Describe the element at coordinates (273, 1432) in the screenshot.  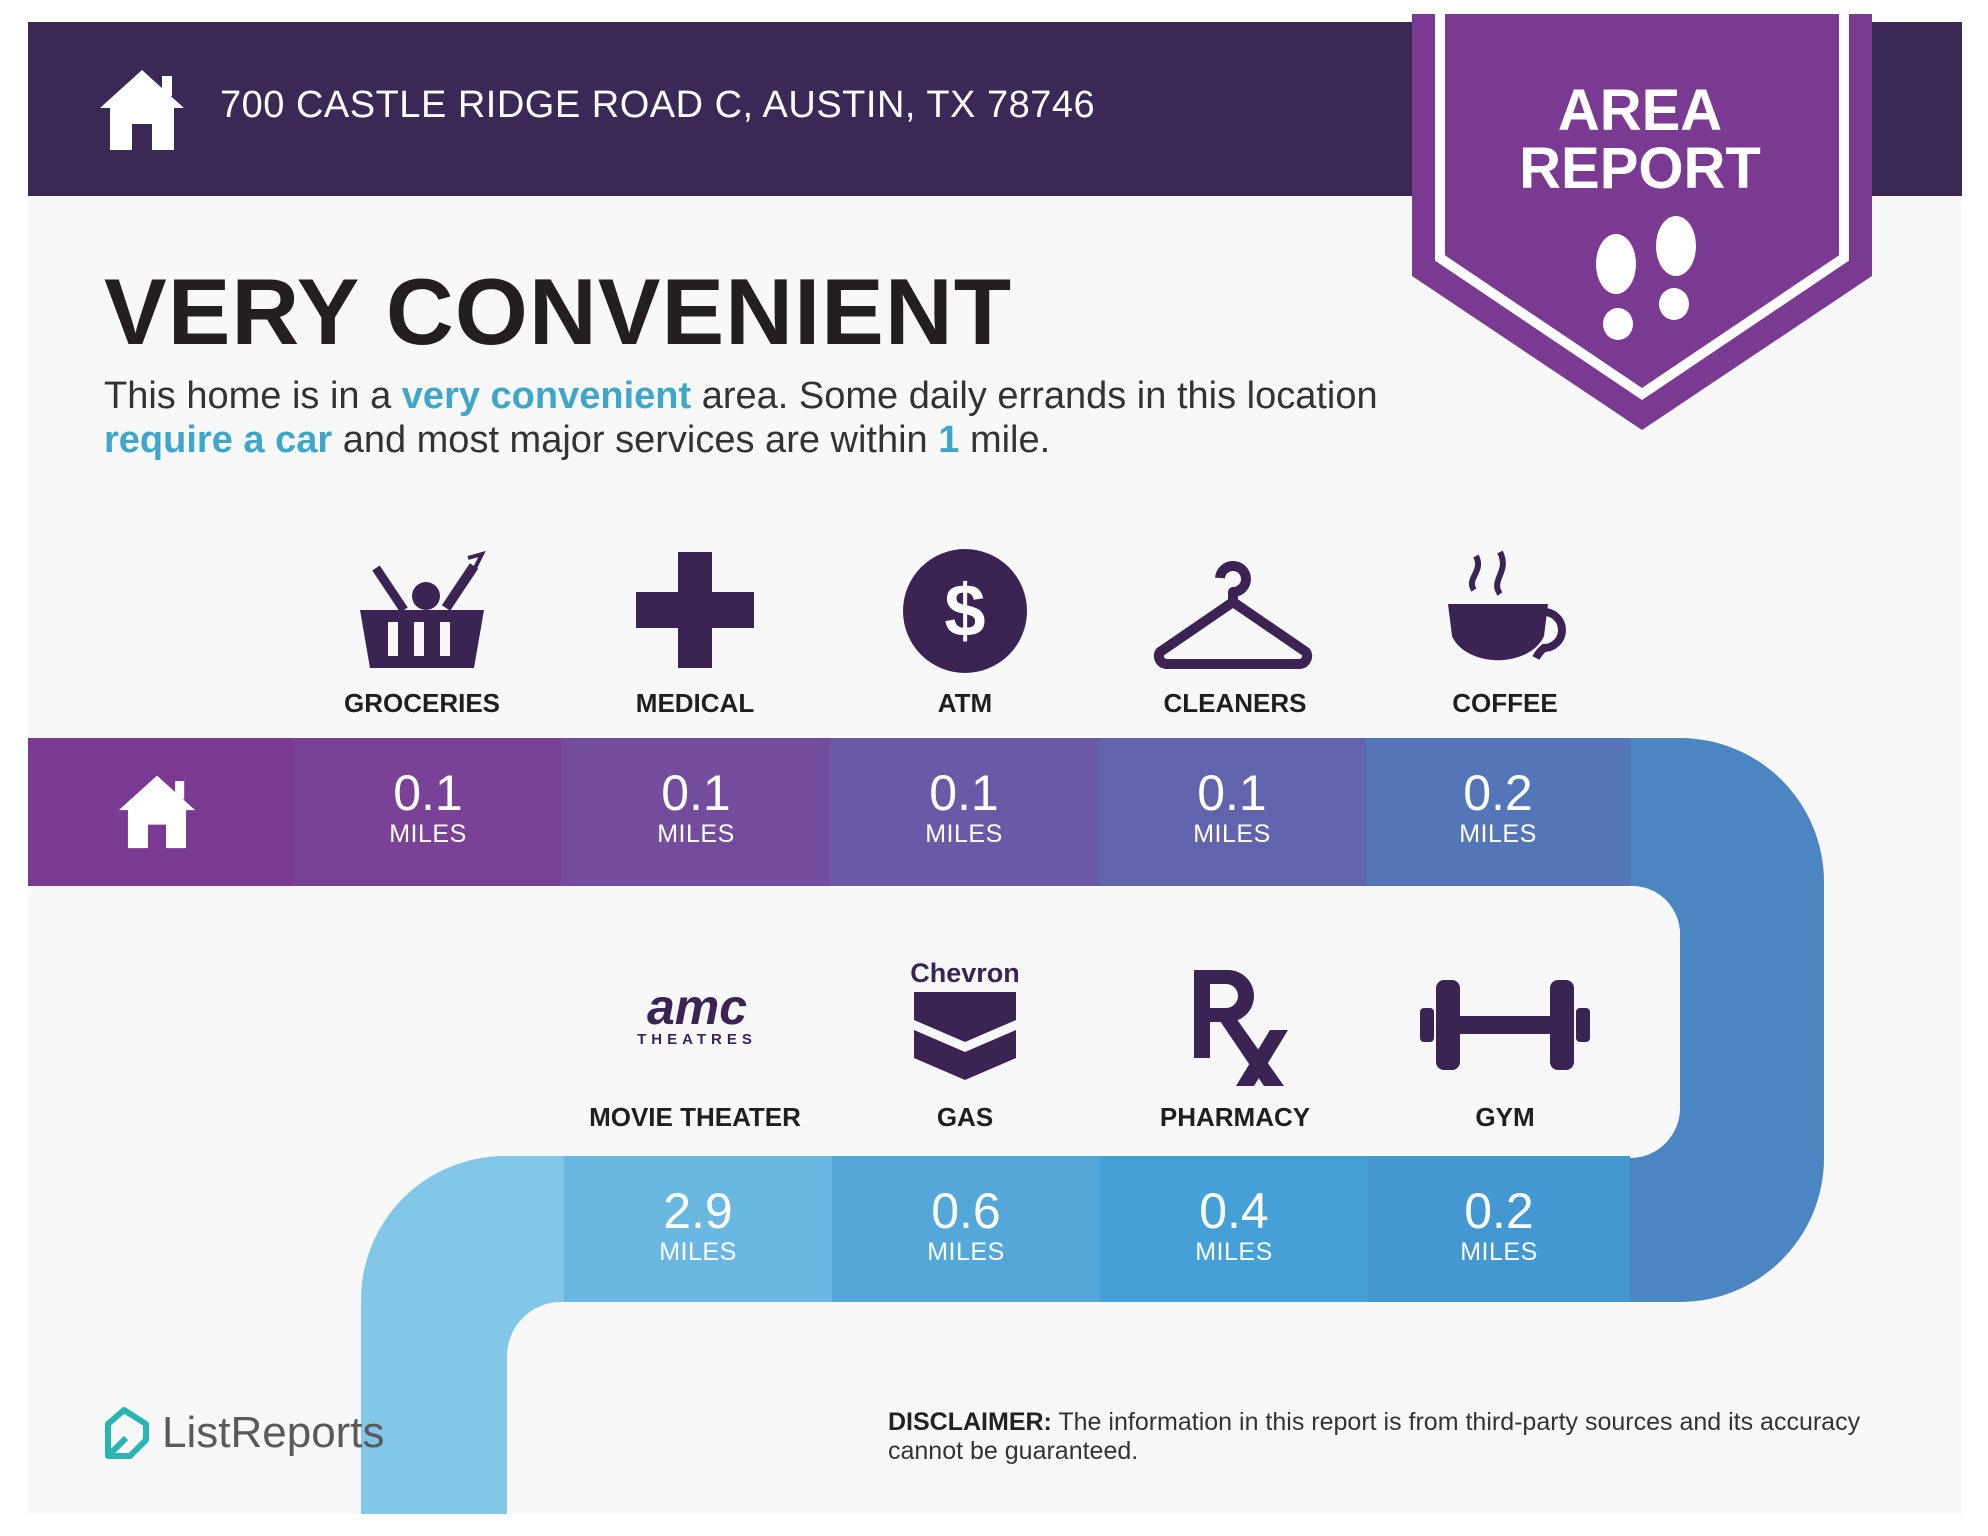
I see `listreports-logo-text: ListReports` at that location.